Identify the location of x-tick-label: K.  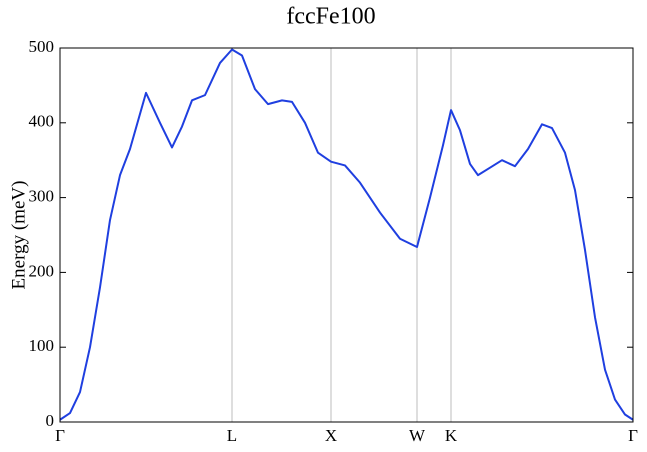
(451, 435).